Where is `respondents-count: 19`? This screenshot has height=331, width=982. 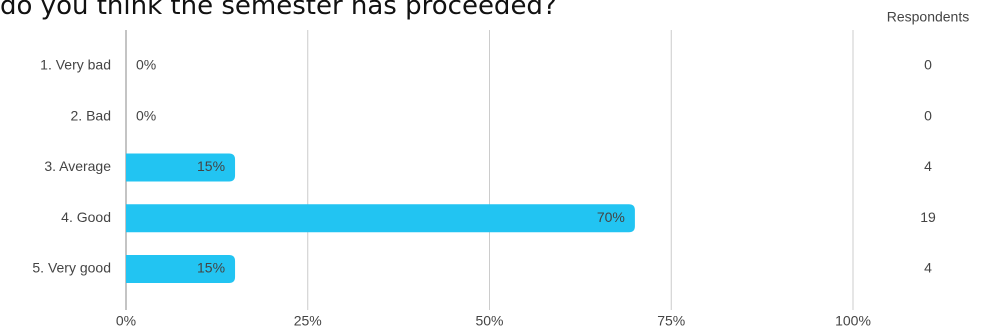
respondents-count: 19 is located at coordinates (928, 217).